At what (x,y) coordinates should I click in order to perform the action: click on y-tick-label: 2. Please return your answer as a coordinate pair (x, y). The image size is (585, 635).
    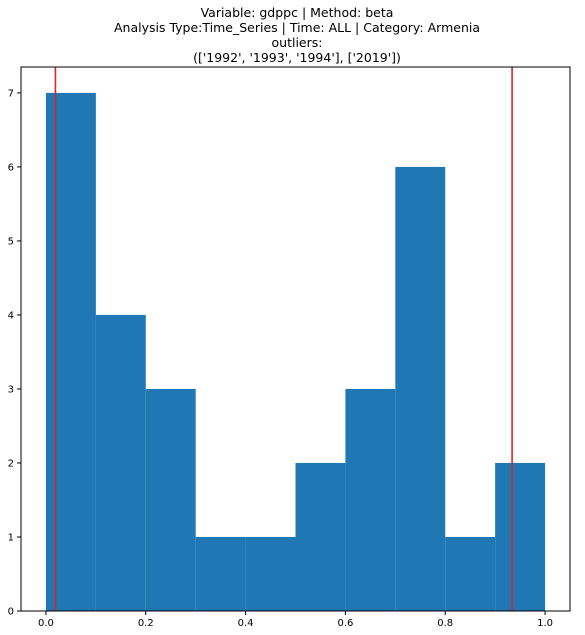
    Looking at the image, I should click on (11, 463).